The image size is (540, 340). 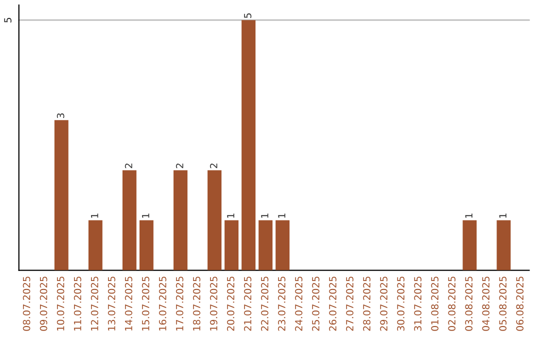 I want to click on x-tick-label: 13.07.2025, so click(x=112, y=303).